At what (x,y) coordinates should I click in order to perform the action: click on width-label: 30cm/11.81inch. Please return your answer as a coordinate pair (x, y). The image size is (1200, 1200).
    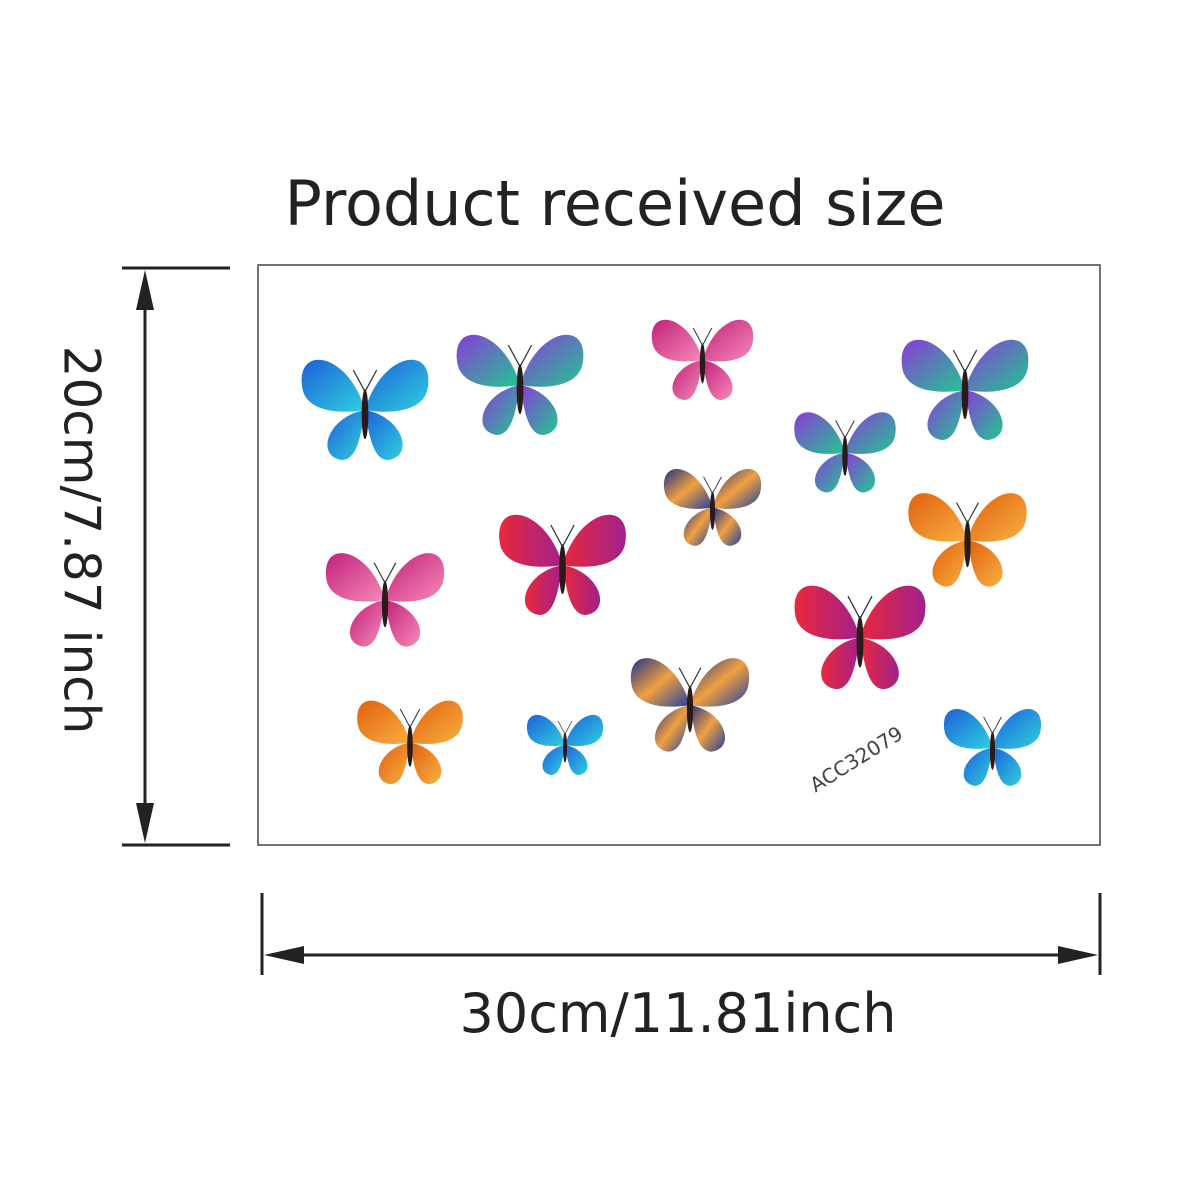
    Looking at the image, I should click on (678, 1013).